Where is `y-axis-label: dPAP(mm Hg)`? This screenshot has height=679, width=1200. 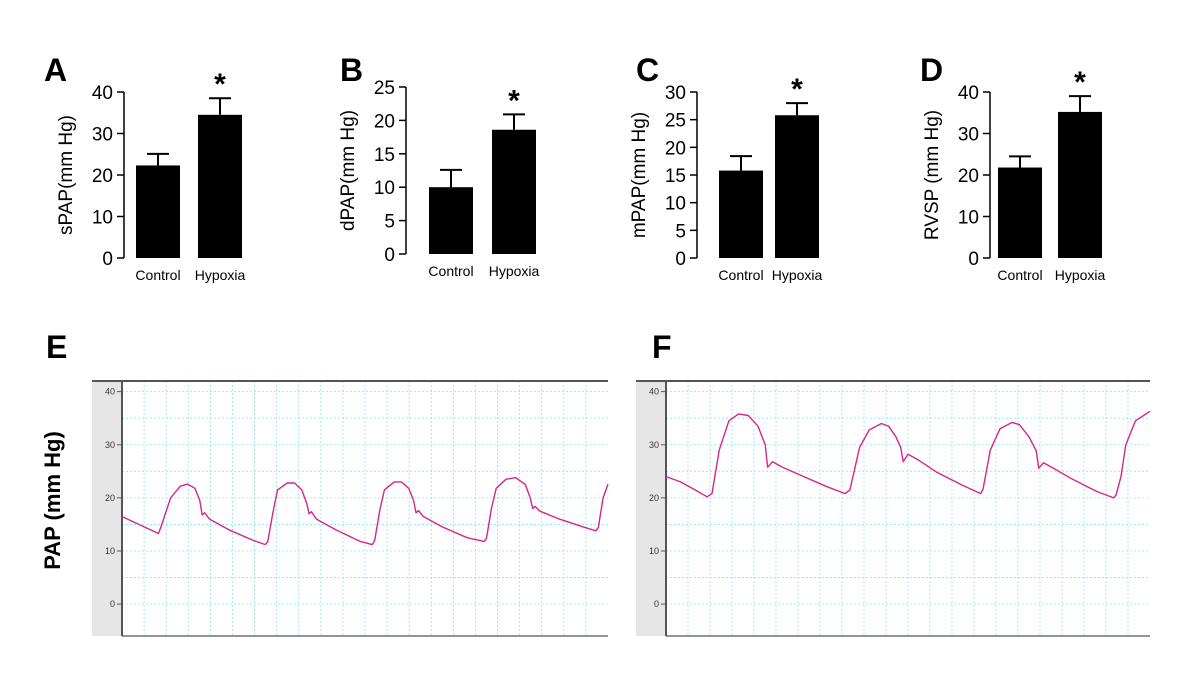
y-axis-label: dPAP(mm Hg) is located at coordinates (348, 170).